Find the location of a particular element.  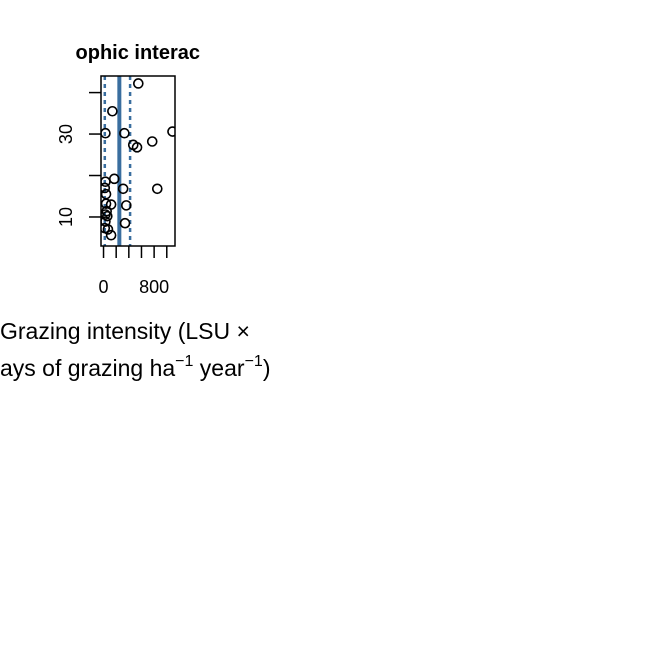

plot-frame is located at coordinates (138, 161).